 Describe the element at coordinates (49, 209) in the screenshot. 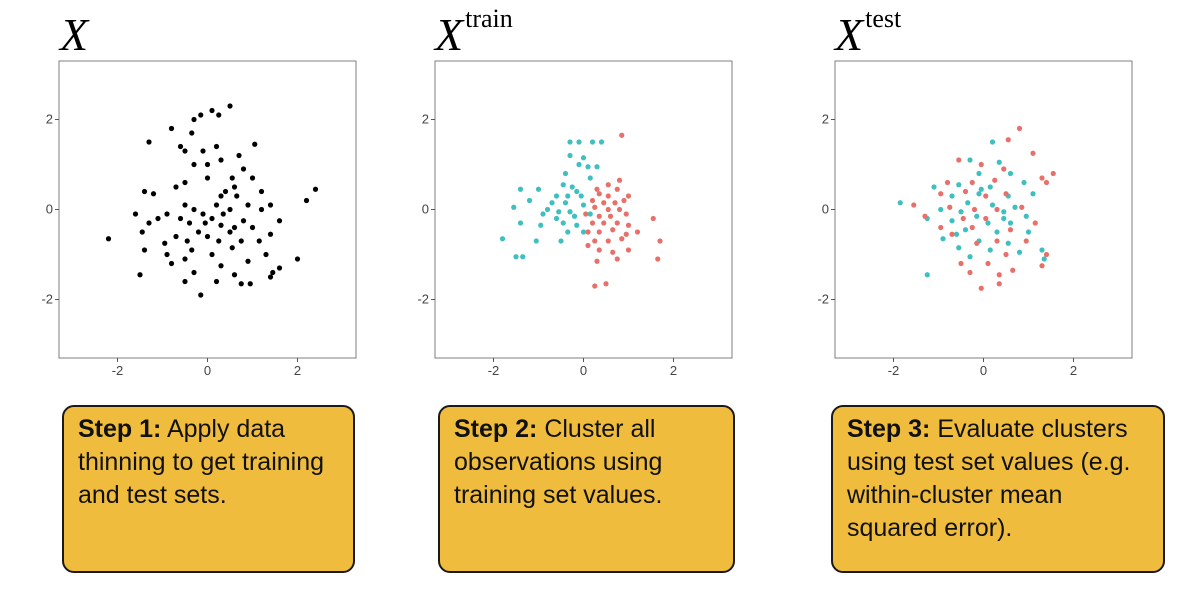

I see `y-tick-label: 0` at that location.